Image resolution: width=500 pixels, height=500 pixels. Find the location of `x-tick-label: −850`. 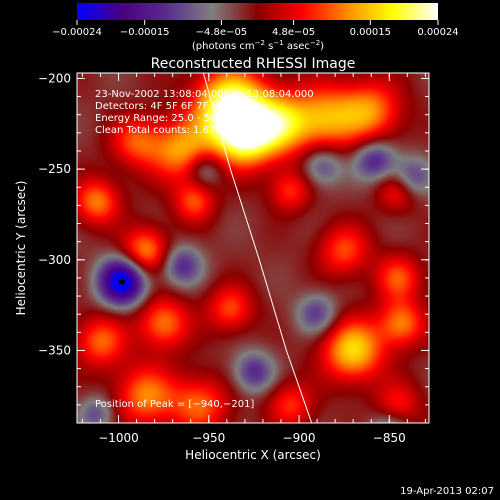

x-tick-label: −850 is located at coordinates (389, 438).